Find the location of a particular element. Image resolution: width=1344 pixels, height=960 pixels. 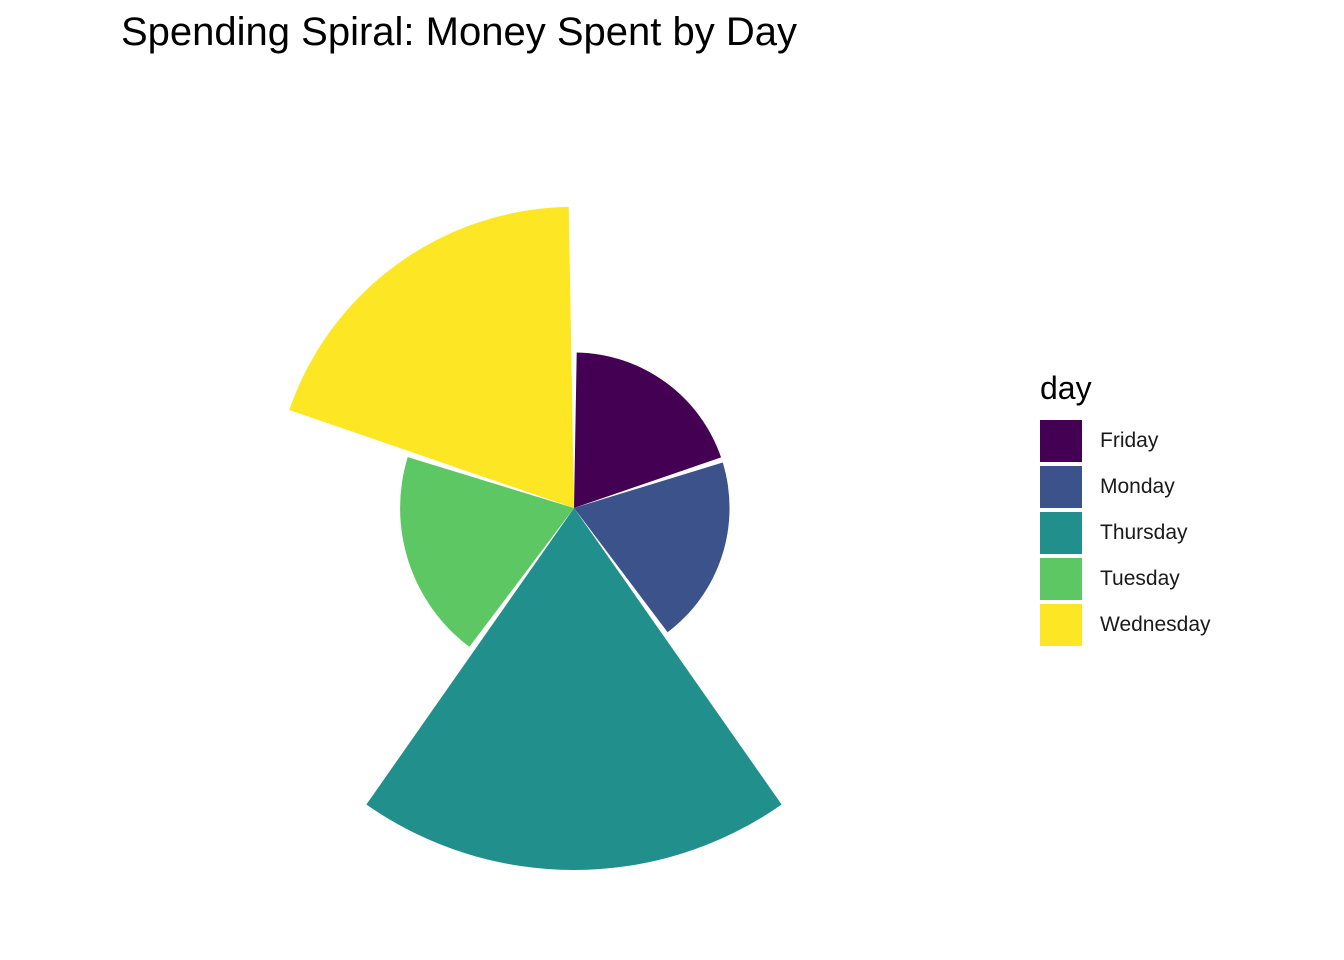

legend-key-tuesday is located at coordinates (1061, 579).